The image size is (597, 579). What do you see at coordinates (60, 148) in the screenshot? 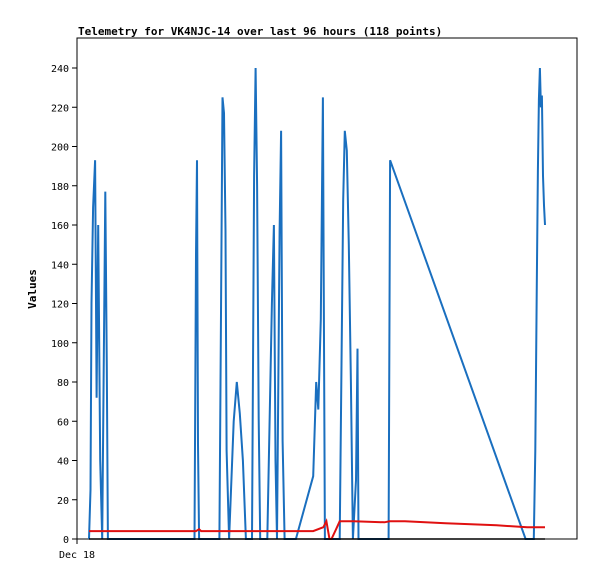
I see `y-tick-label: 200` at bounding box center [60, 148].